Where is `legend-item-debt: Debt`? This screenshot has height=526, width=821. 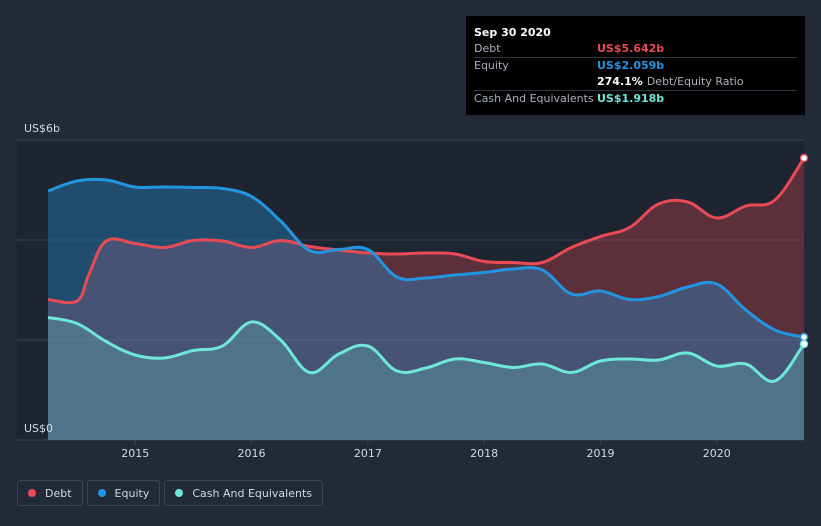 legend-item-debt: Debt is located at coordinates (50, 493).